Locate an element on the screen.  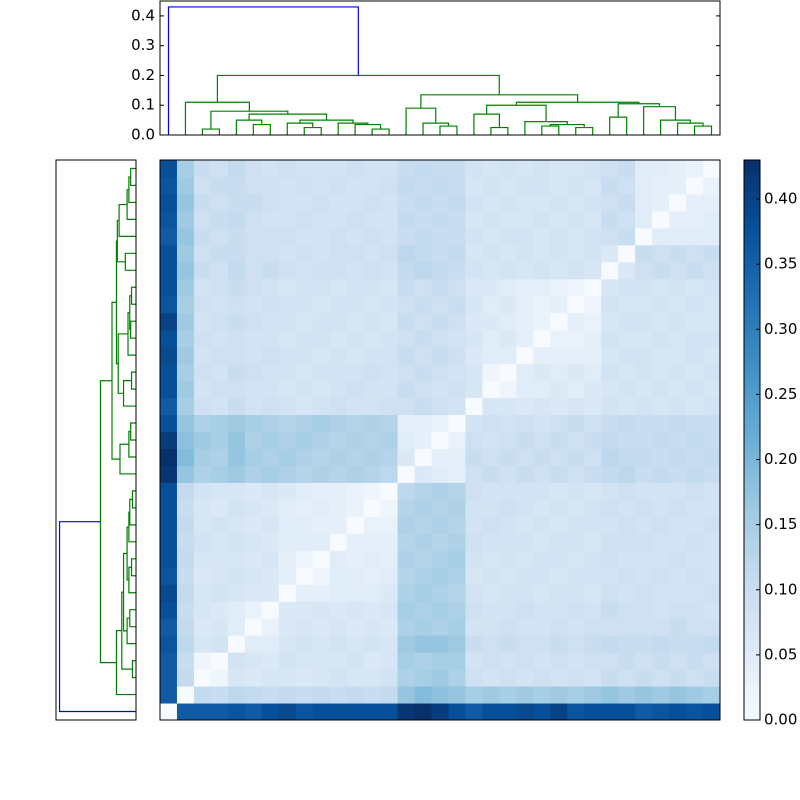
left-dendrogram-link is located at coordinates (125, 592).